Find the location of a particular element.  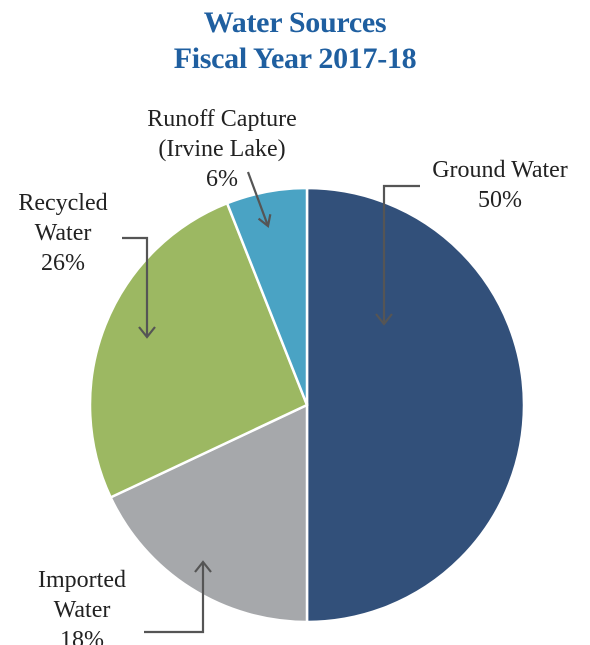

slice-label-imported-water: Water is located at coordinates (82, 610).